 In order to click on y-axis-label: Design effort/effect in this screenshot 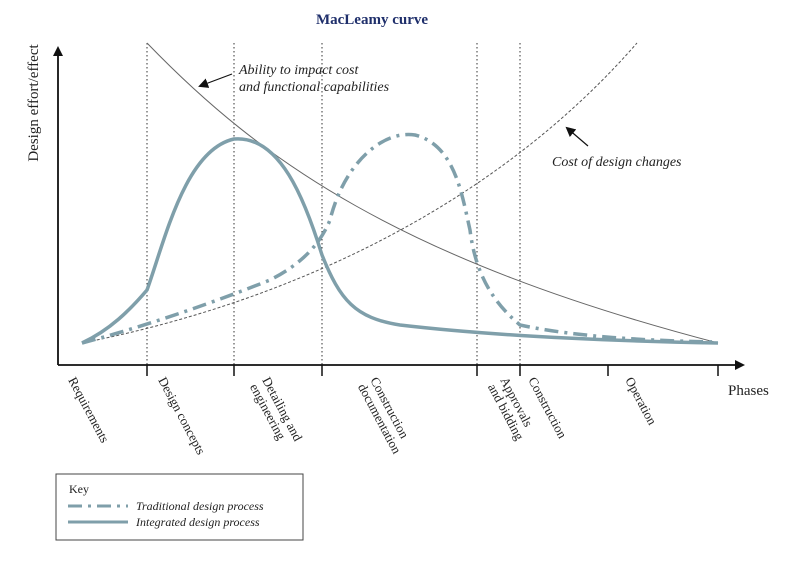, I will do `click(34, 103)`.